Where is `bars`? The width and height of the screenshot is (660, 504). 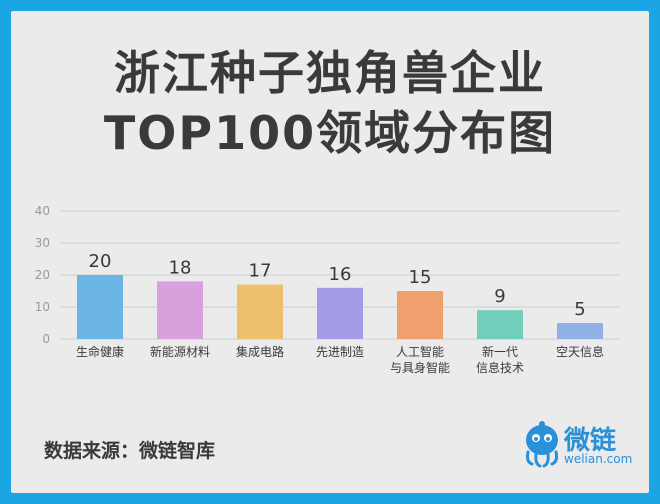 bars is located at coordinates (340, 307).